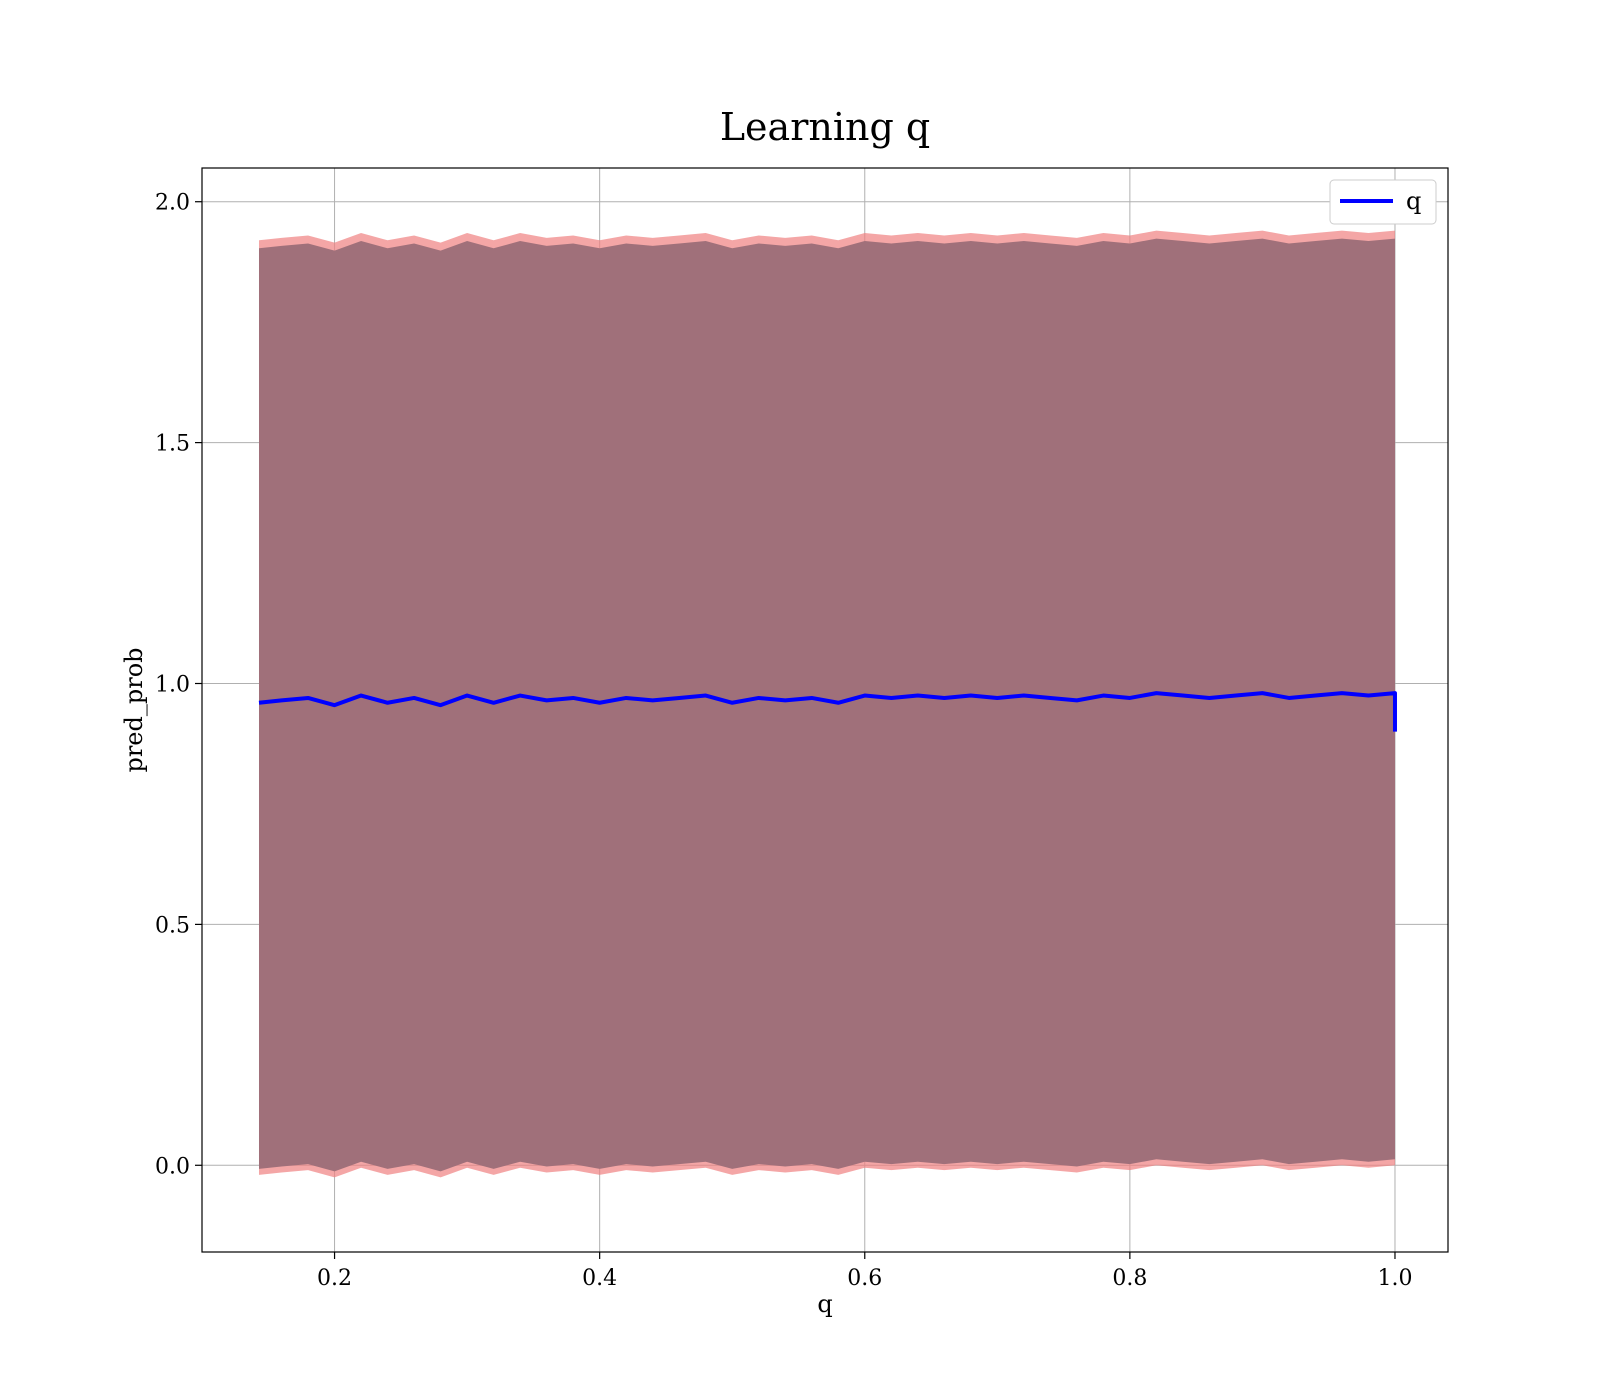 The image size is (1600, 1400). What do you see at coordinates (864, 1278) in the screenshot?
I see `x-tick-label: 0.6` at bounding box center [864, 1278].